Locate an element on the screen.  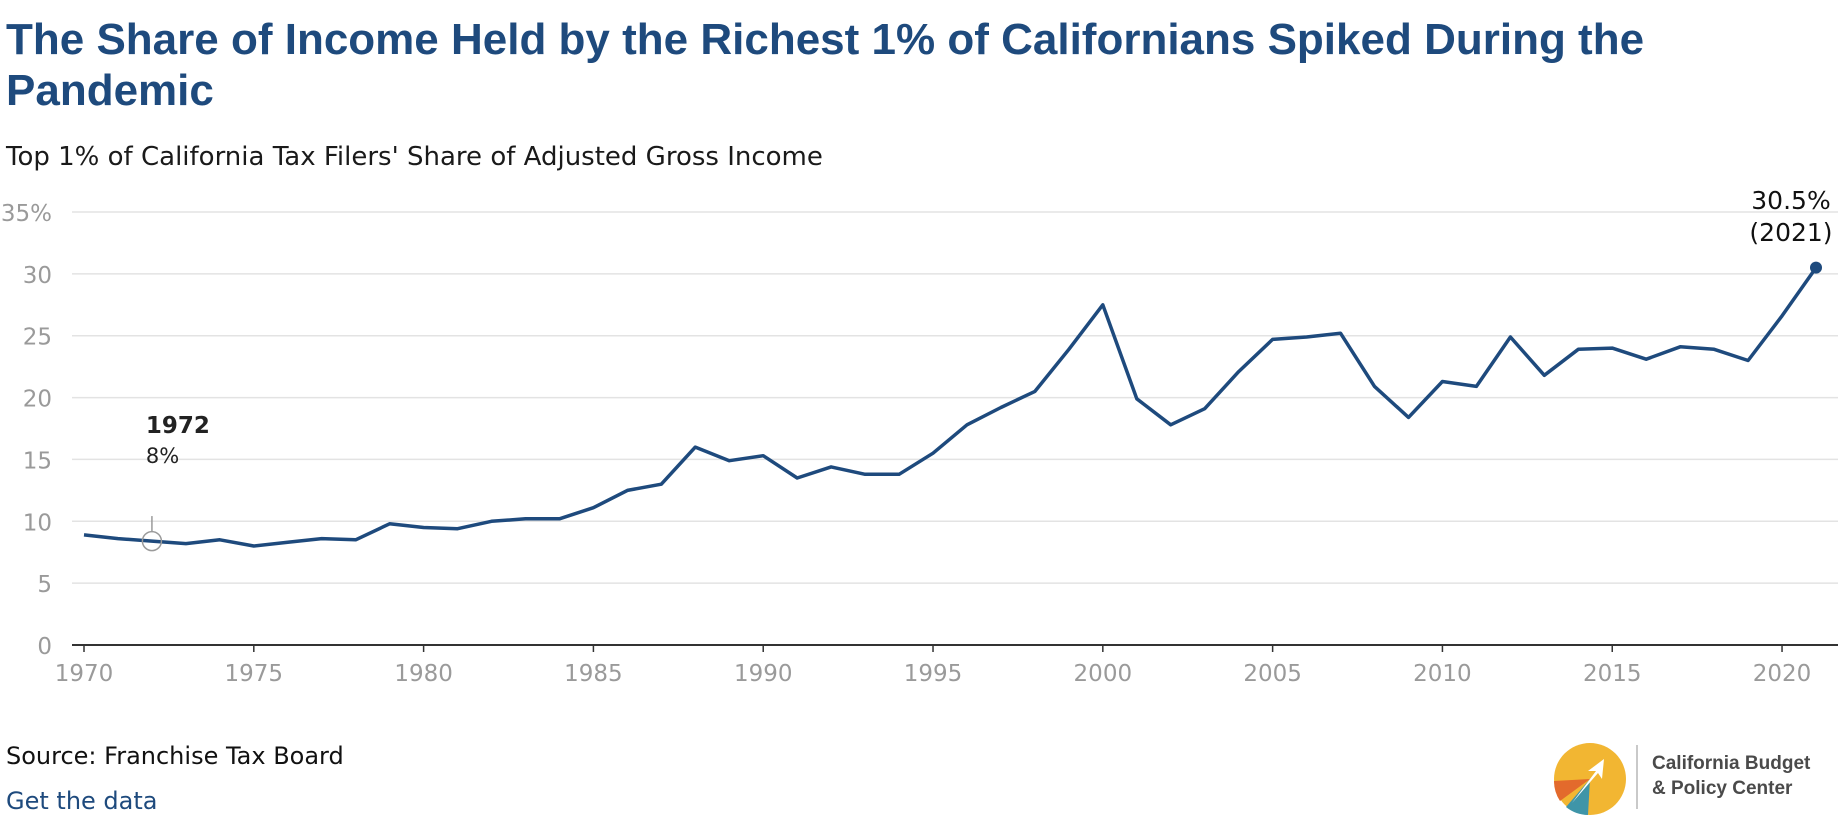
endpoint-2021-marker is located at coordinates (1816, 267).